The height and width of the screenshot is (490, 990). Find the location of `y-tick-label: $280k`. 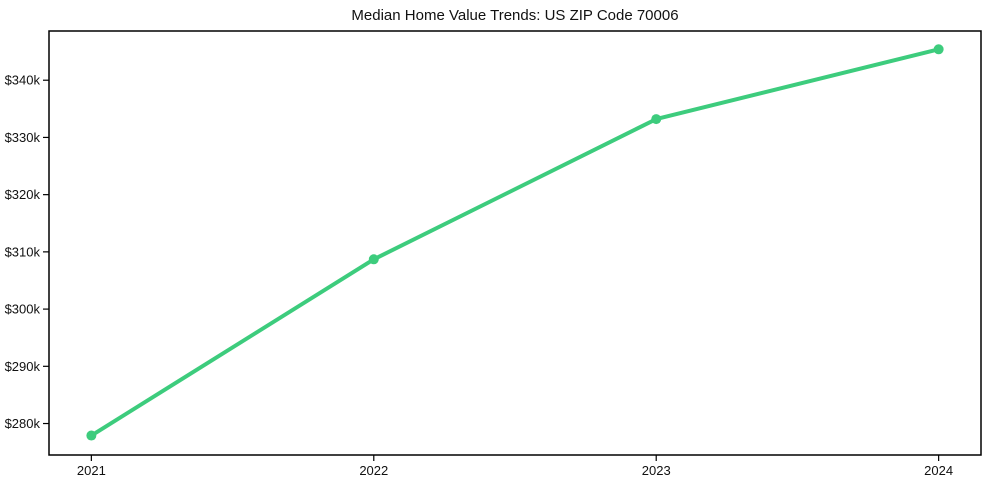

y-tick-label: $280k is located at coordinates (23, 423).